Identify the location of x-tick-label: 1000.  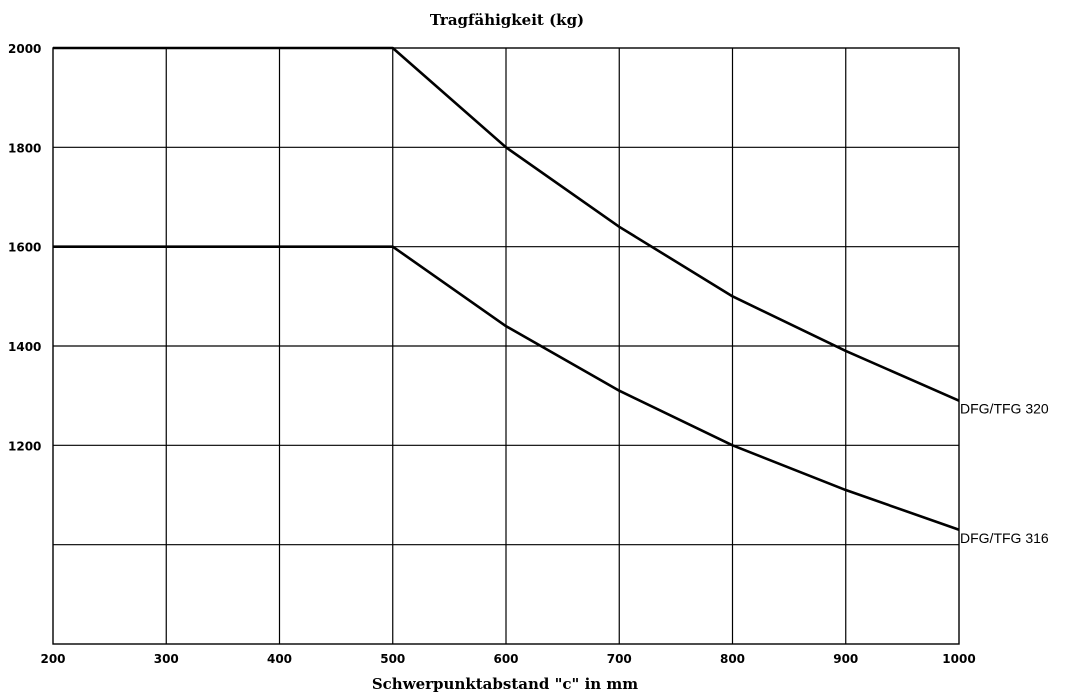
(958, 659).